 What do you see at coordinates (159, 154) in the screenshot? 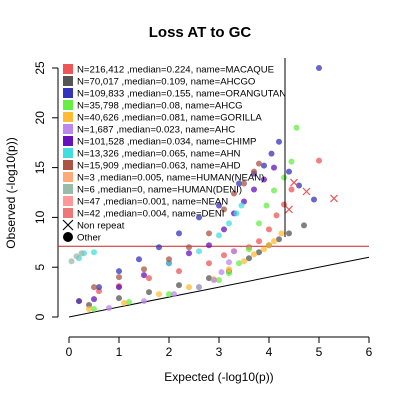
I see `legend-entry-label: N=13,326 ,median=0.065, name=AHN` at bounding box center [159, 154].